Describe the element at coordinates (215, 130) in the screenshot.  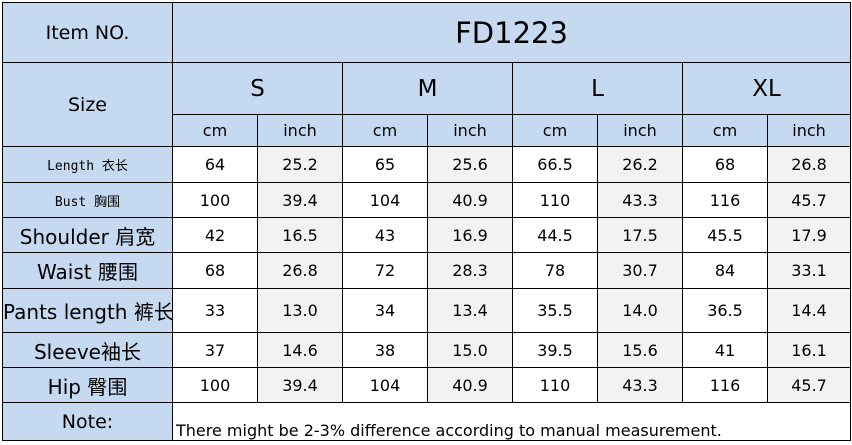
I see `unit-cm-s: cm` at that location.